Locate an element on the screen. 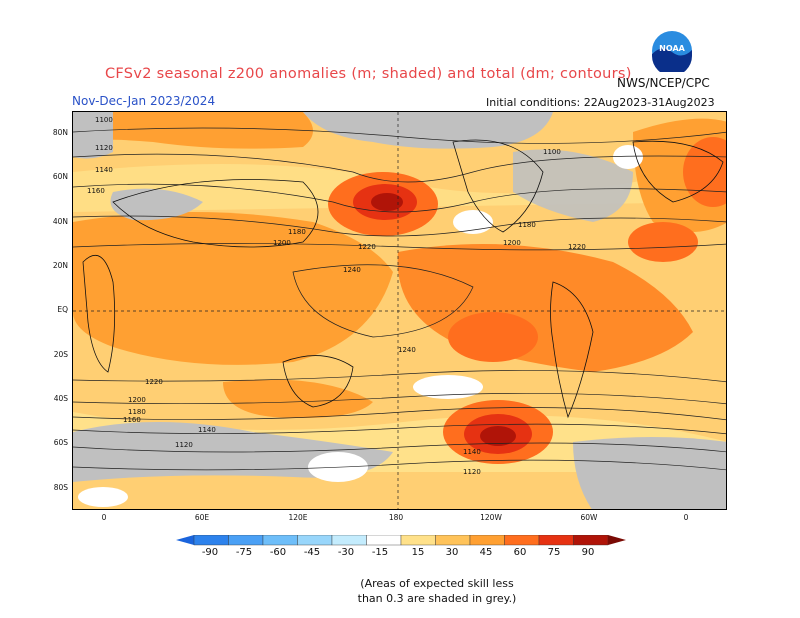 This screenshot has height=618, width=800. lat-label: 60N is located at coordinates (60, 176).